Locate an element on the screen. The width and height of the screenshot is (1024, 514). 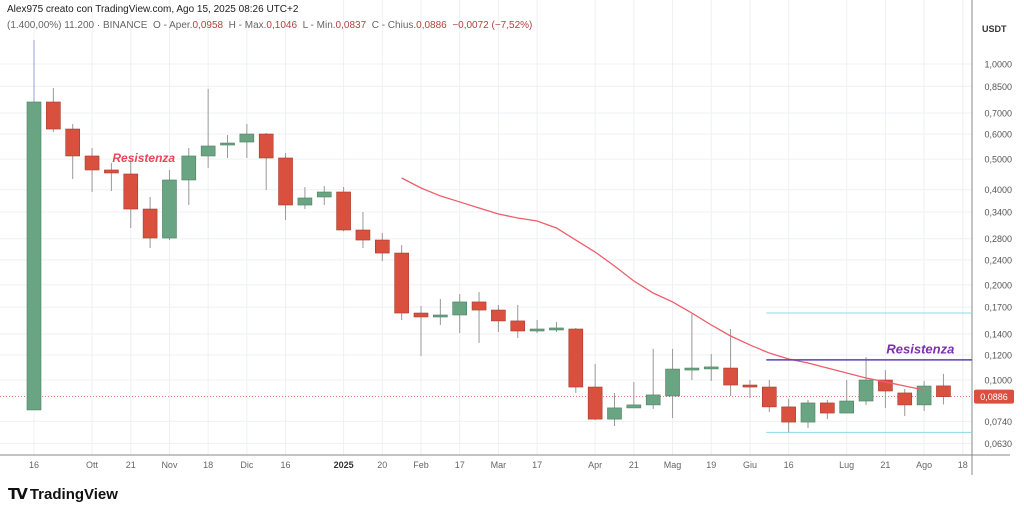
x-tick-label: Feb is located at coordinates (421, 465).